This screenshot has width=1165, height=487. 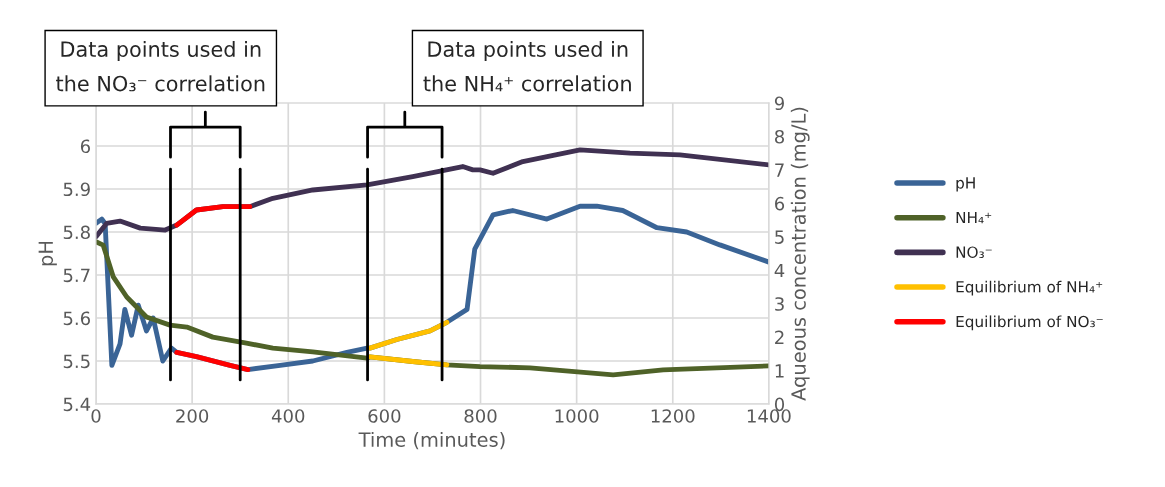 What do you see at coordinates (288, 416) in the screenshot?
I see `x-tick-label: 400` at bounding box center [288, 416].